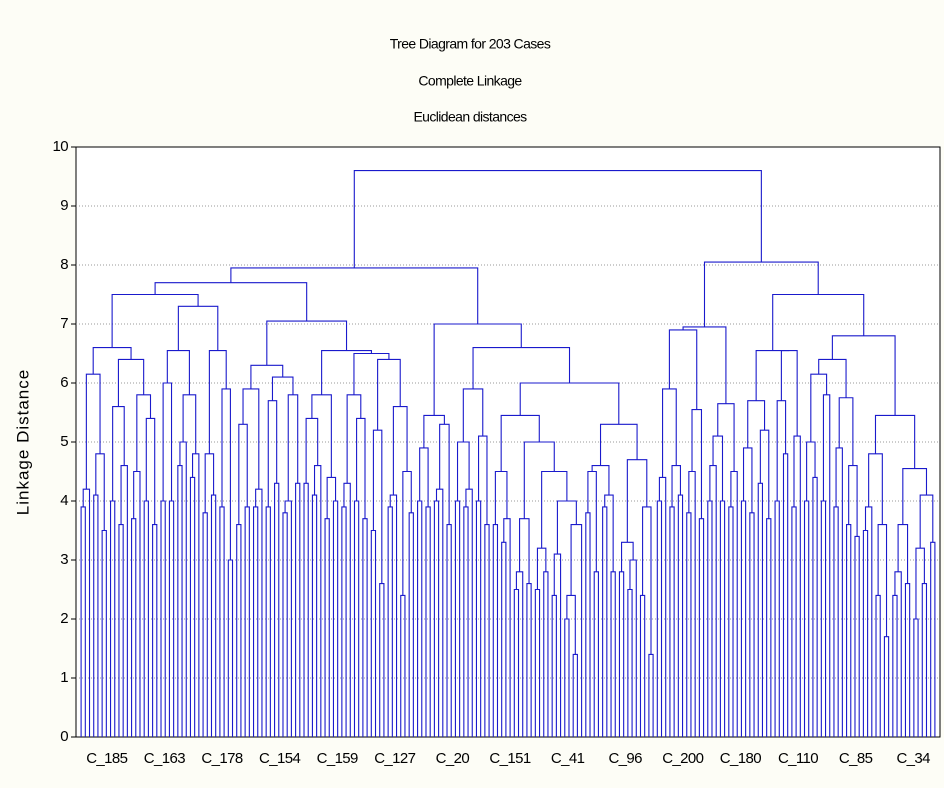 The height and width of the screenshot is (788, 944). I want to click on y-tick-label: 10, so click(61, 146).